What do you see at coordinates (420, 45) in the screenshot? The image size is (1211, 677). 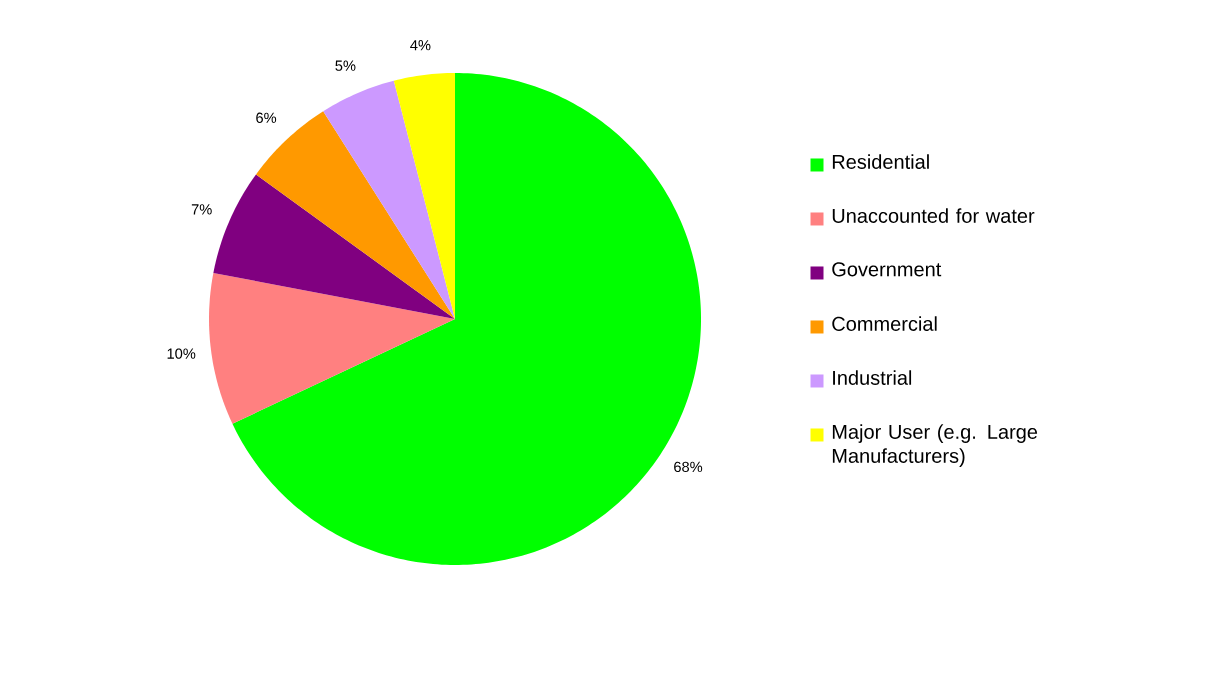 I see `data-label: 4%` at bounding box center [420, 45].